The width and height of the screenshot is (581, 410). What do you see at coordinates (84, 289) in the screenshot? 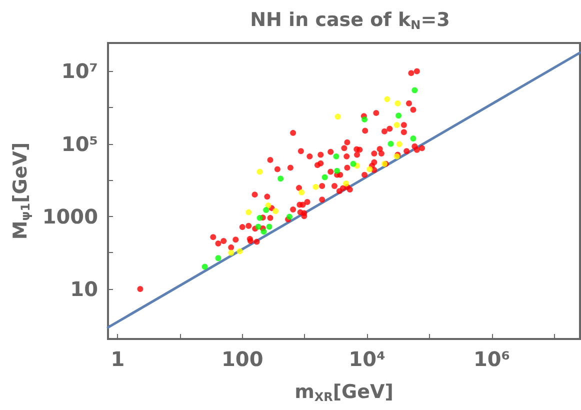
I see `y-tick-label: 10` at bounding box center [84, 289].